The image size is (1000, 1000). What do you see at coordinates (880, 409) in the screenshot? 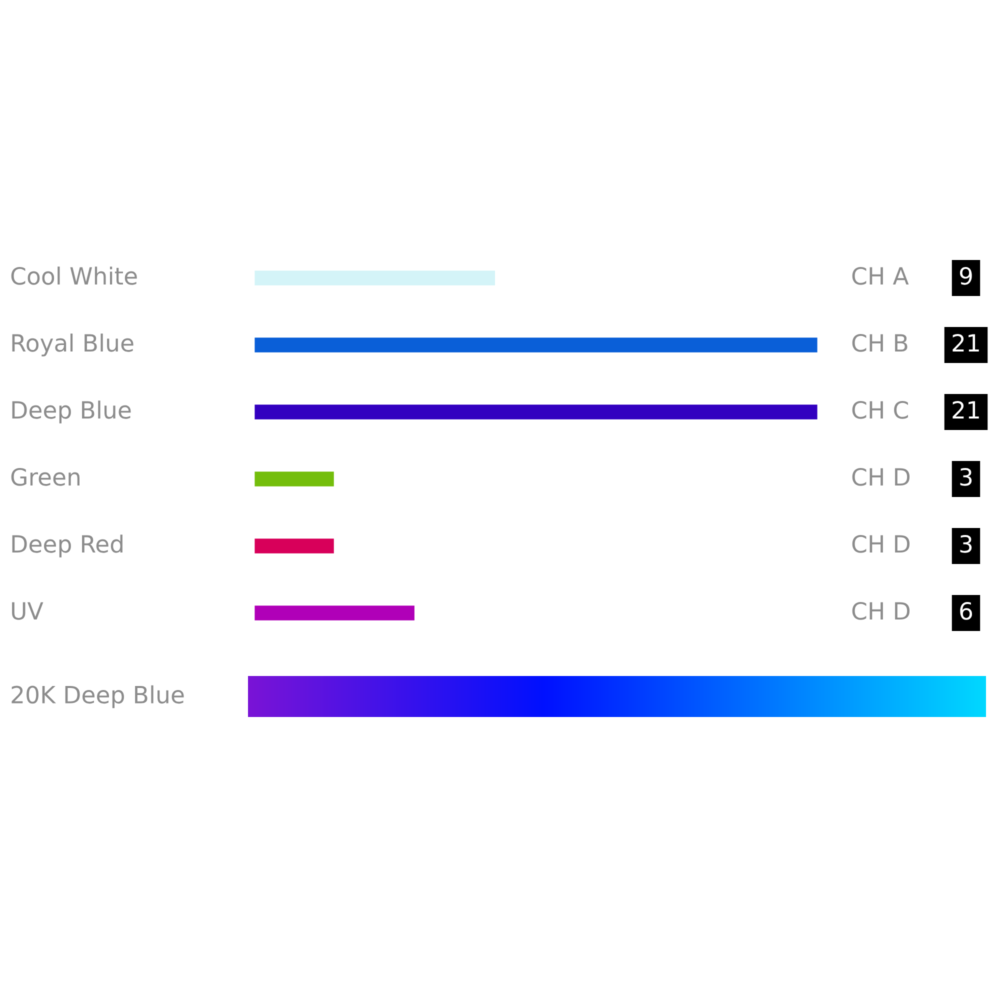
I see `text: CH C` at bounding box center [880, 409].